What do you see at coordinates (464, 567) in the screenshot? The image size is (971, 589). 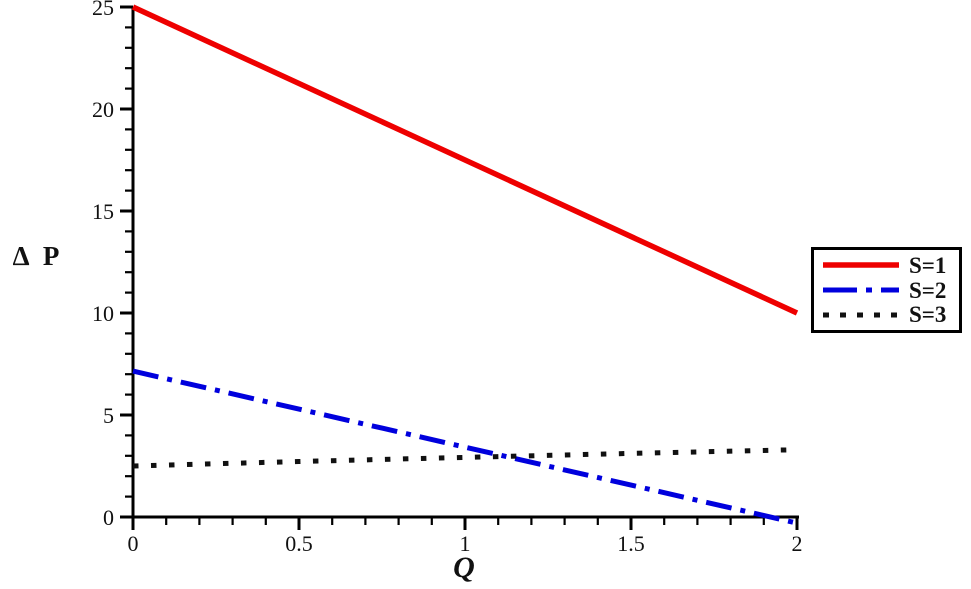 I see `x-axis-title: Q` at bounding box center [464, 567].